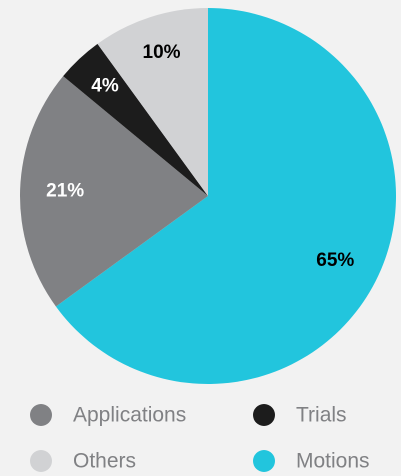 This screenshot has width=401, height=476. Describe the element at coordinates (335, 260) in the screenshot. I see `value-label: 65%` at that location.